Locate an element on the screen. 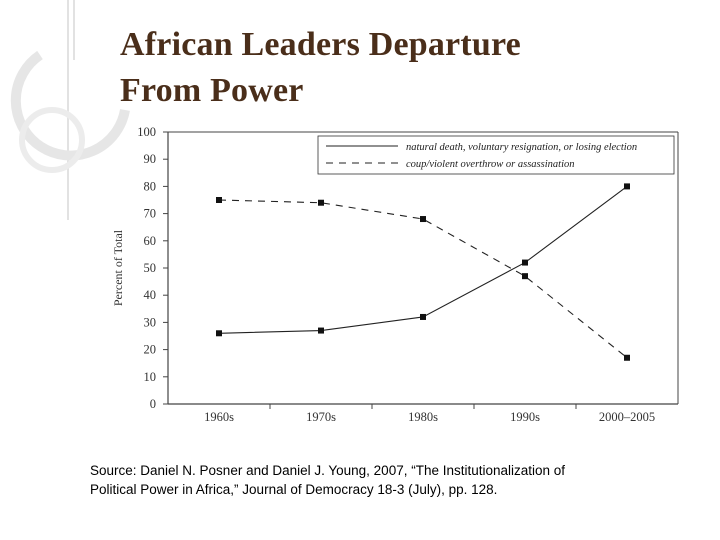  y-tick-label: 60 is located at coordinates (150, 241).